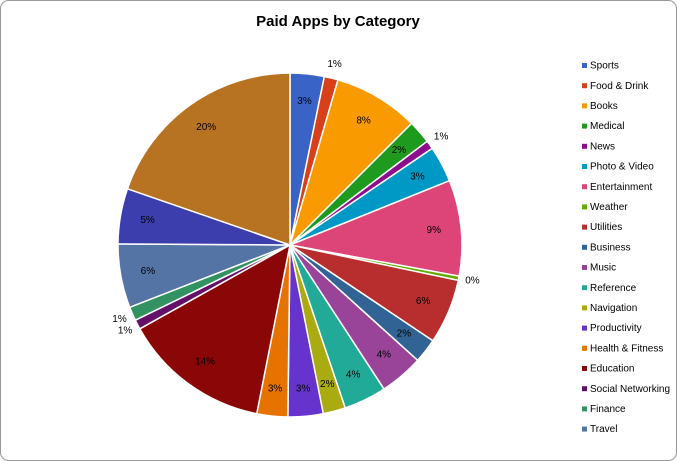 The width and height of the screenshot is (677, 461). Describe the element at coordinates (612, 369) in the screenshot. I see `legend-label: Education` at that location.